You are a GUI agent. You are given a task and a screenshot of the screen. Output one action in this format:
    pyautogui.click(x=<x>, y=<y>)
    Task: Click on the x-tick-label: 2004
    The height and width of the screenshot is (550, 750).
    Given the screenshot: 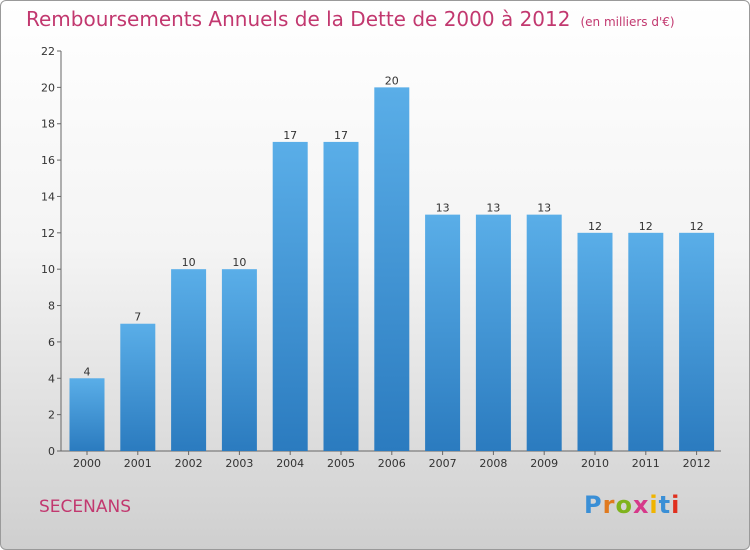 What is the action you would take?
    pyautogui.click(x=290, y=463)
    